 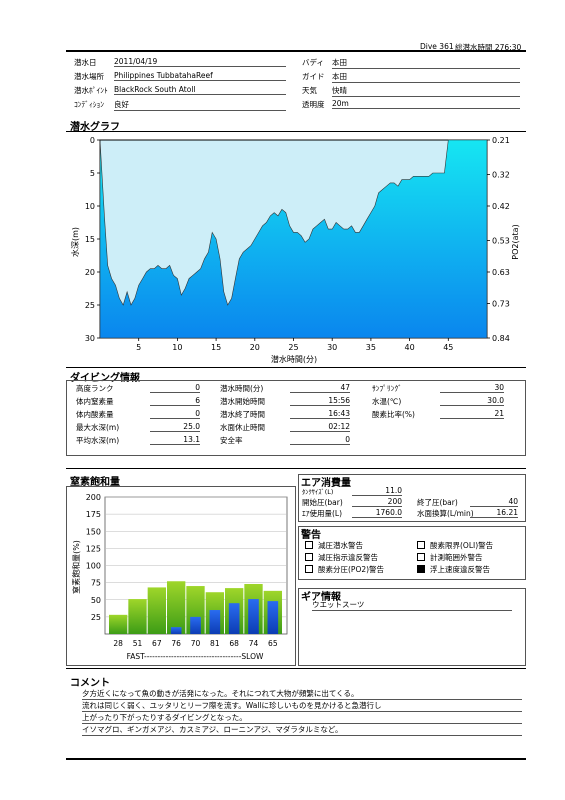 What do you see at coordinates (302, 730) in the screenshot?
I see `comment-line-4: イソマグロ、ギンガメアジ、カスミアジ、ローニンアジ、マダラタルミなど。` at bounding box center [302, 730].